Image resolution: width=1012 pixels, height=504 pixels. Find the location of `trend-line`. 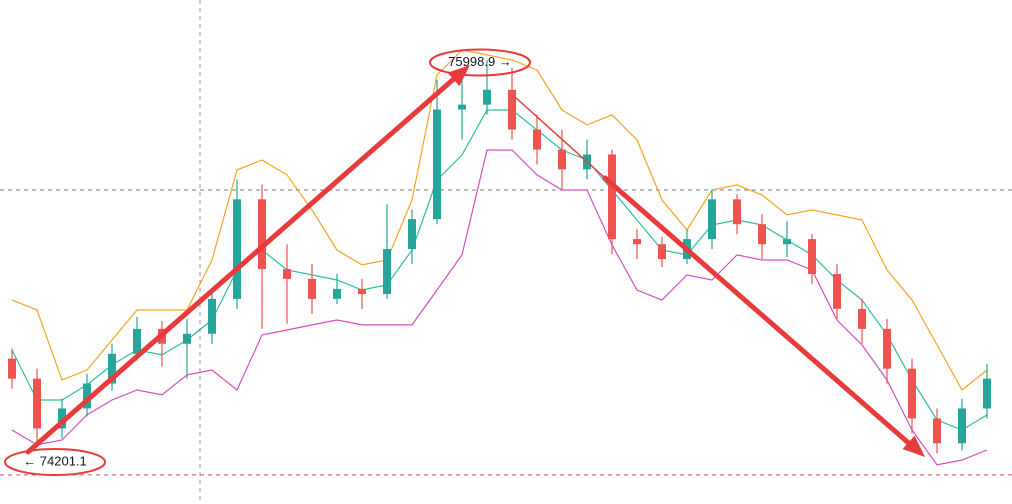

trend-line is located at coordinates (560, 137).